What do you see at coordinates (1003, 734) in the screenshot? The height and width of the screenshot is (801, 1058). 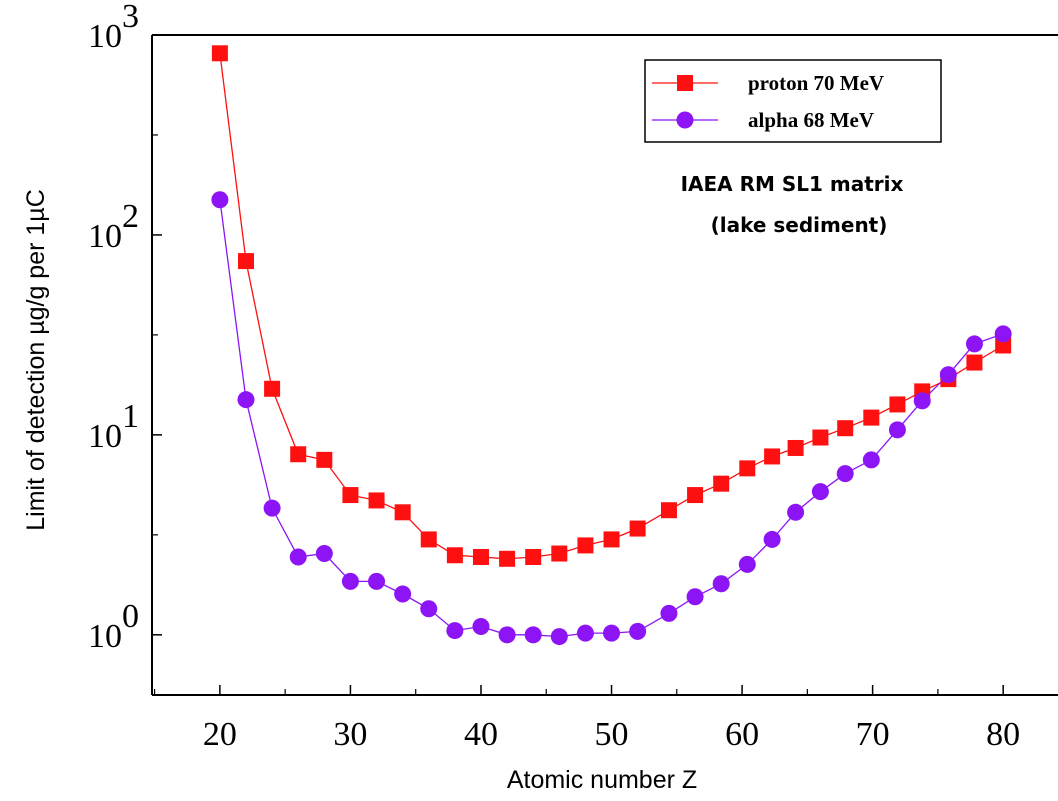 I see `x-tick-label: 80` at bounding box center [1003, 734].